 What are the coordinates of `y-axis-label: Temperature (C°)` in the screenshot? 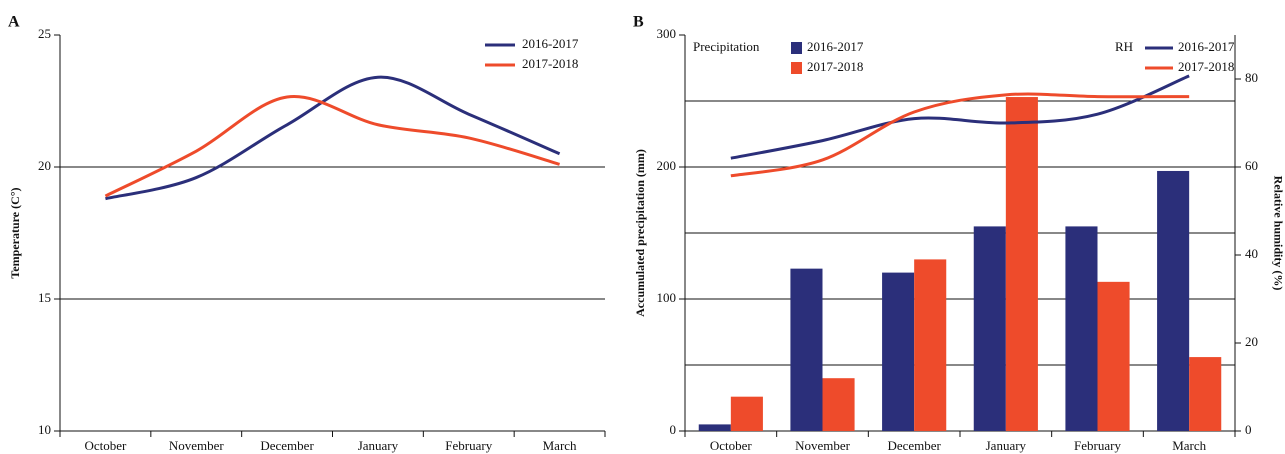 It's located at (15, 232).